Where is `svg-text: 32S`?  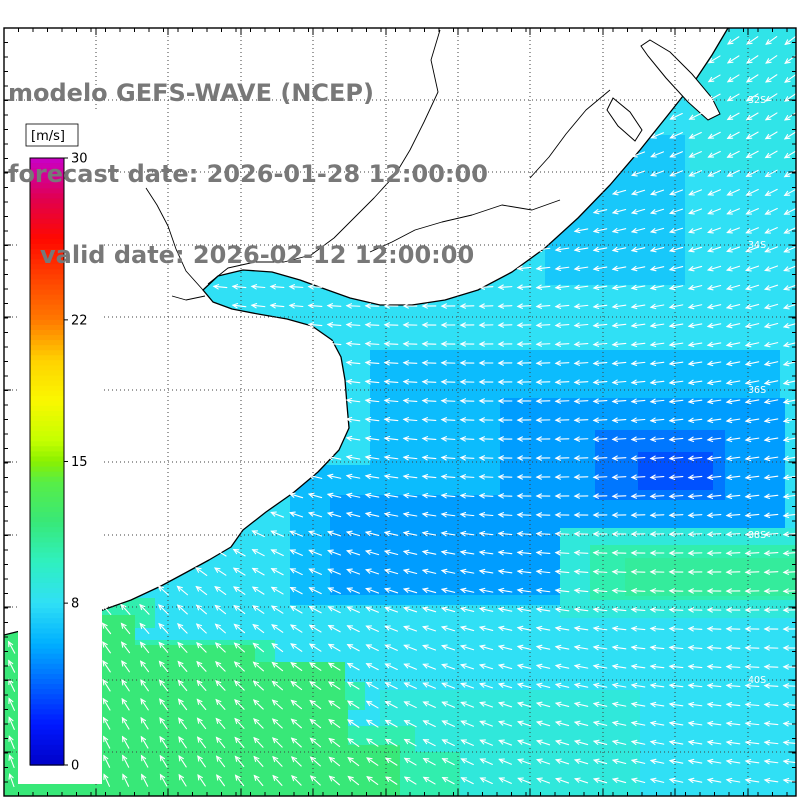
svg-text: 32S is located at coordinates (757, 100).